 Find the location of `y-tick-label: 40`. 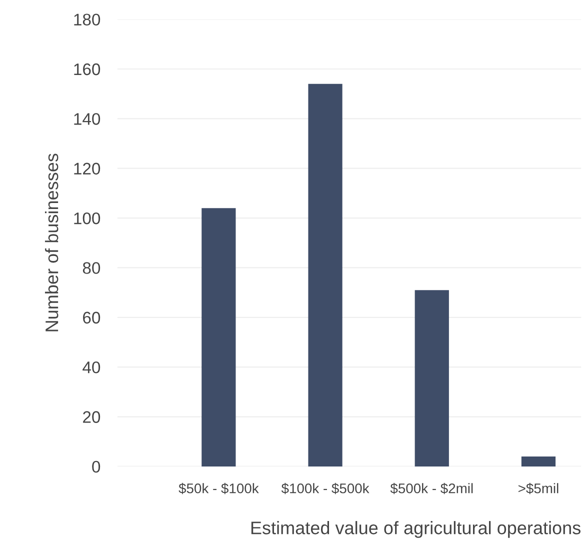

y-tick-label: 40 is located at coordinates (91, 367).